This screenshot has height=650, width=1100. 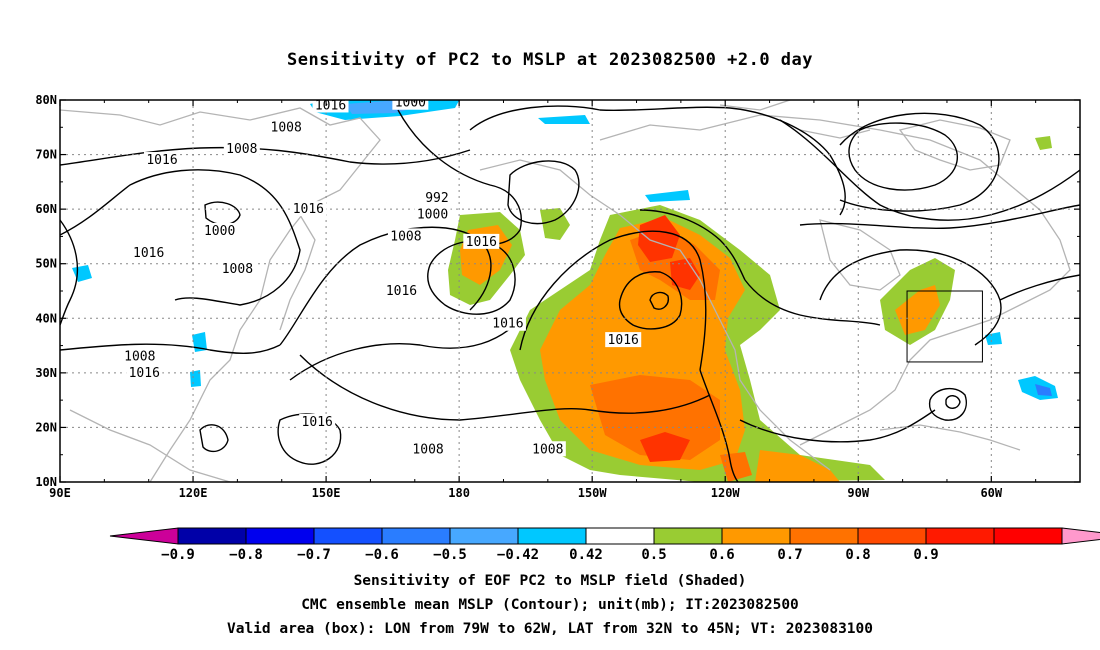 What do you see at coordinates (150, 445) in the screenshot?
I see `coastline-islands` at bounding box center [150, 445].